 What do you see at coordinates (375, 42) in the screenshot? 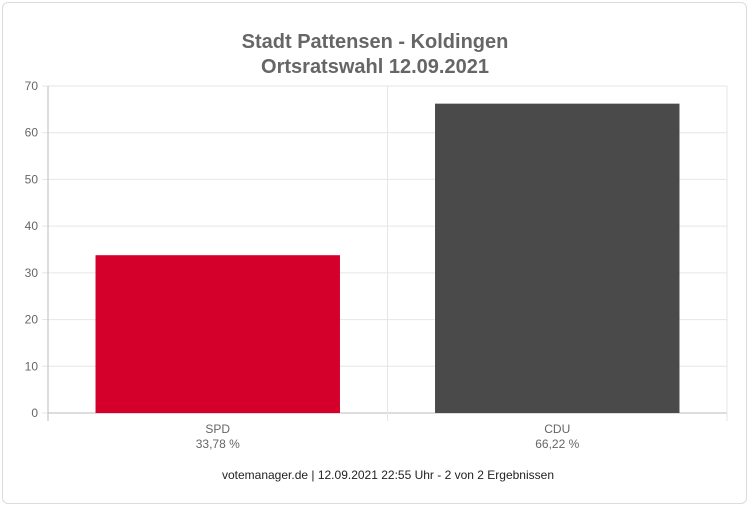
I see `chart-title: Stadt Pattensen - Koldingen` at bounding box center [375, 42].